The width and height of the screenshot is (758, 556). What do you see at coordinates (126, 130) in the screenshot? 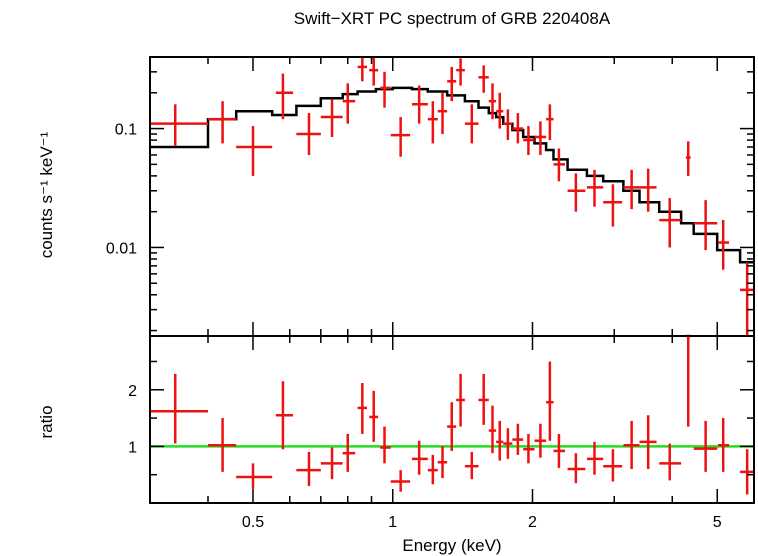
I see `top-y-tick-label: 0.1` at bounding box center [126, 130].